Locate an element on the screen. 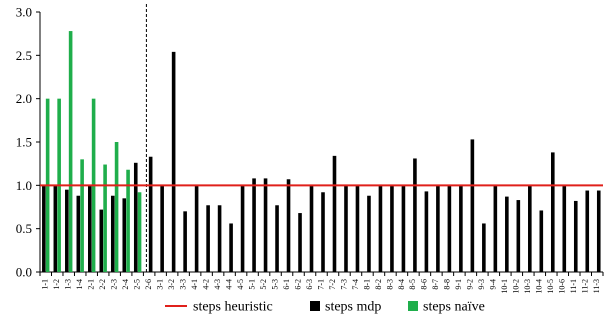 The width and height of the screenshot is (607, 320). x-tick-label: 1-4 is located at coordinates (79, 284).